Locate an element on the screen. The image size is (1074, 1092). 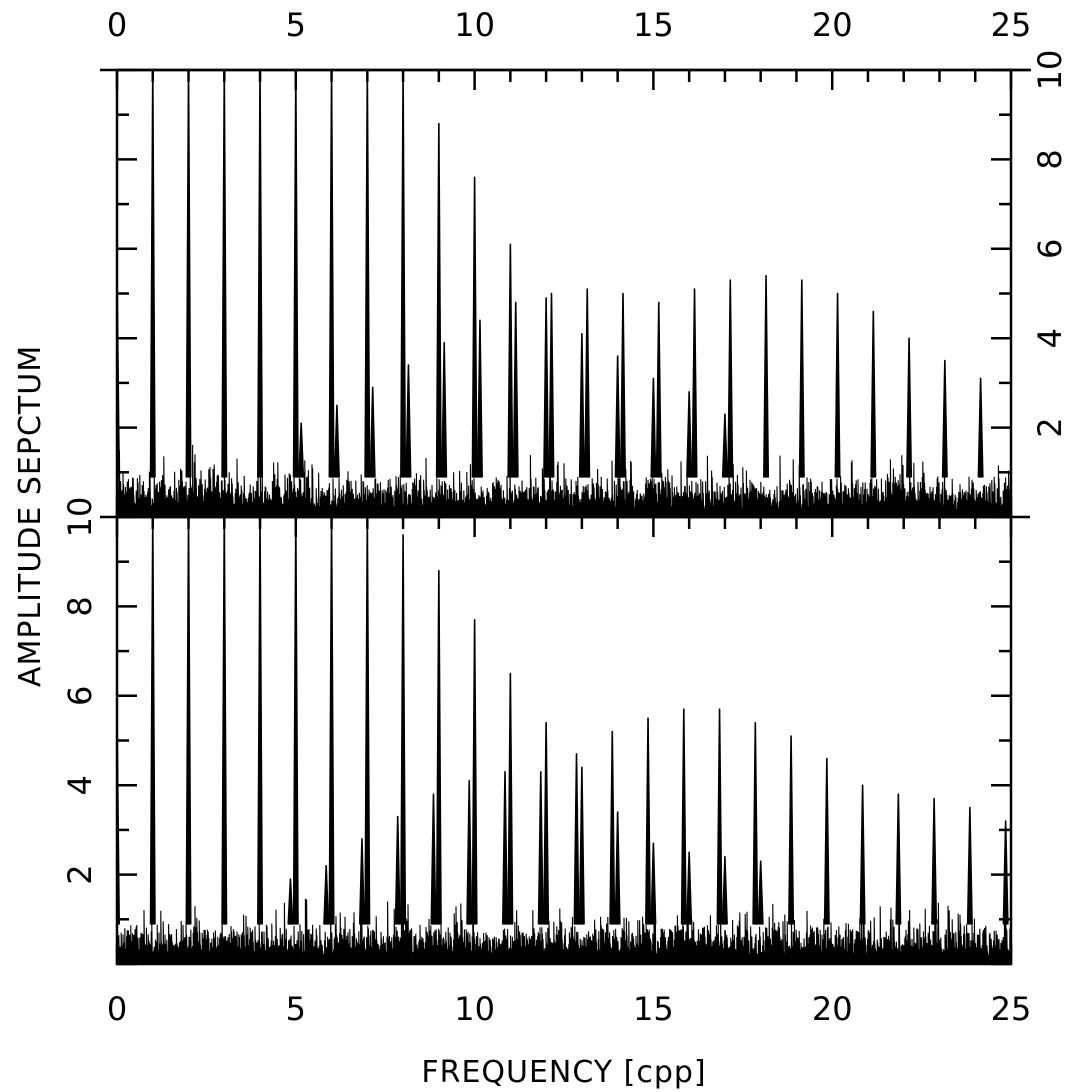
x-axis-title: FREQUENCY [cpp] is located at coordinates (563, 1072).